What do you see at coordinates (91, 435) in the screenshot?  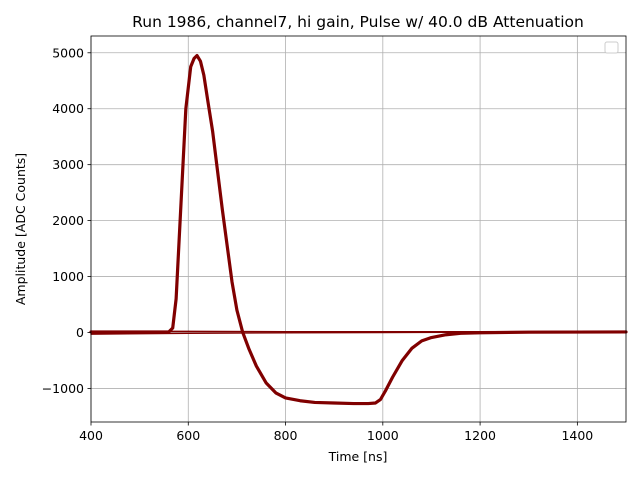 I see `x-tick-label: 400` at bounding box center [91, 435].